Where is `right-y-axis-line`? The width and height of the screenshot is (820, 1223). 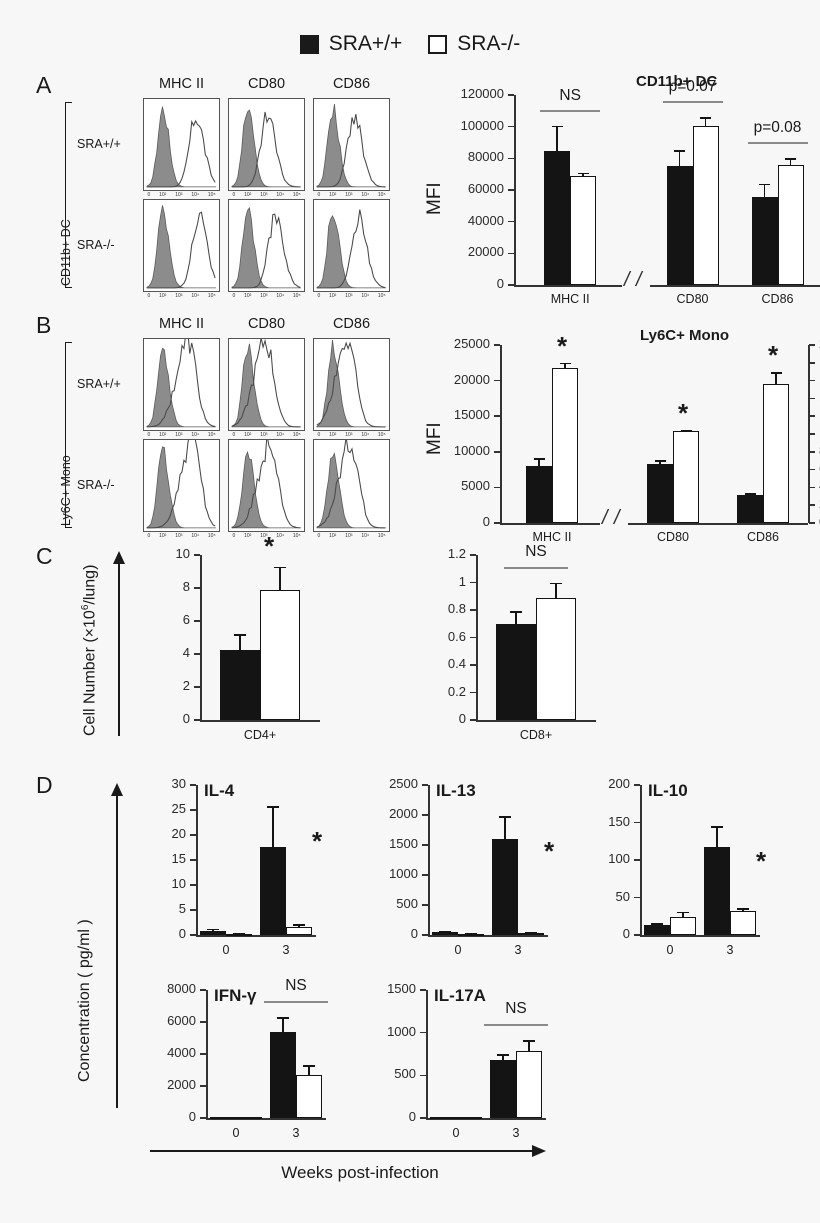
right-y-axis-line is located at coordinates (809, 434).